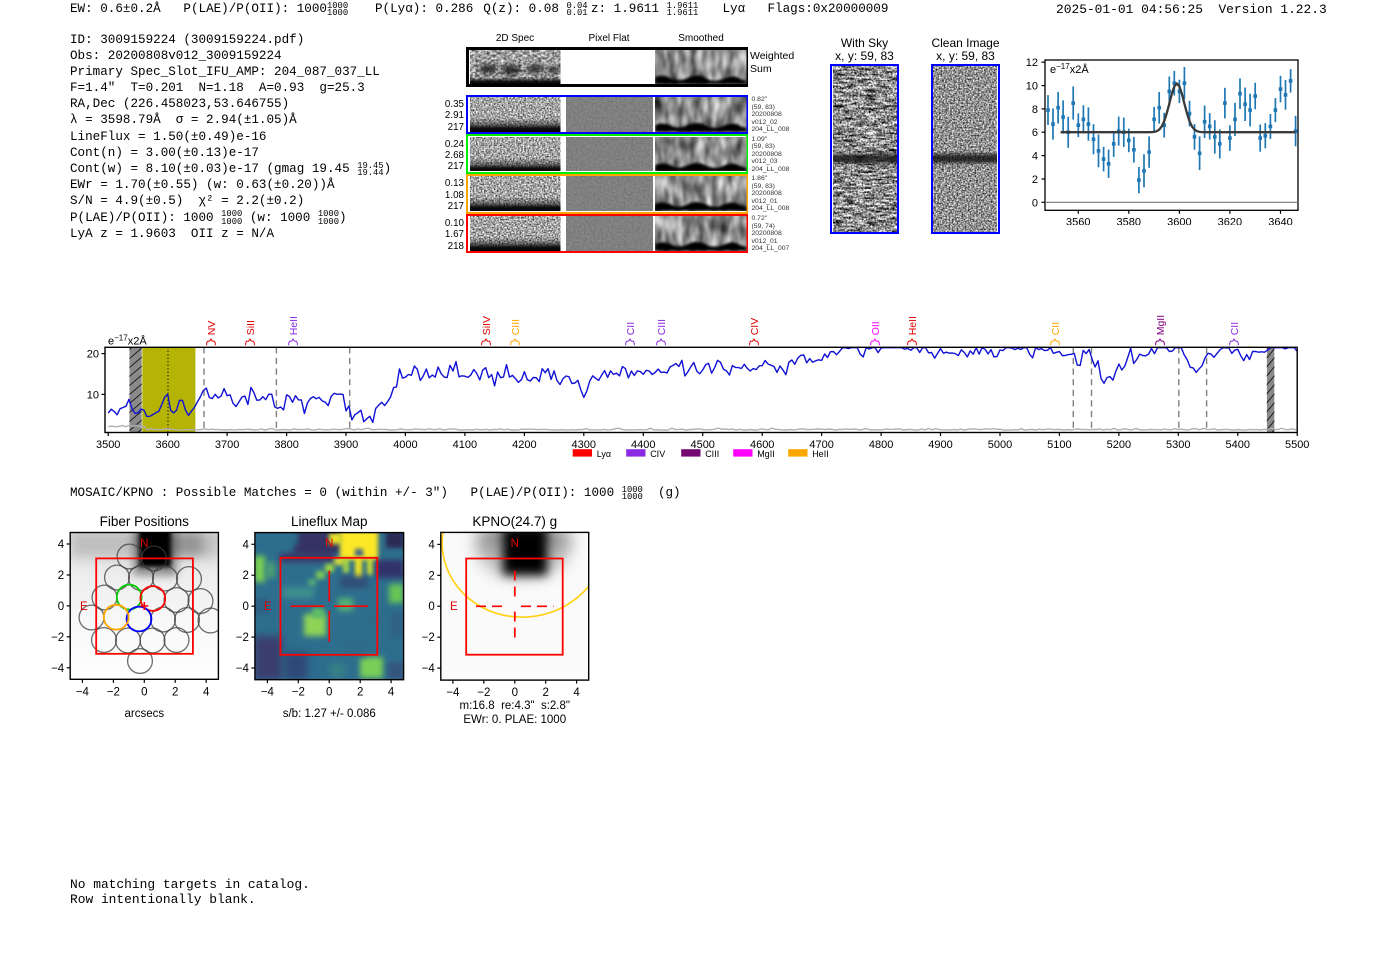 This screenshot has height=953, width=1400. What do you see at coordinates (604, 454) in the screenshot?
I see `svg-text: Lyα` at bounding box center [604, 454].